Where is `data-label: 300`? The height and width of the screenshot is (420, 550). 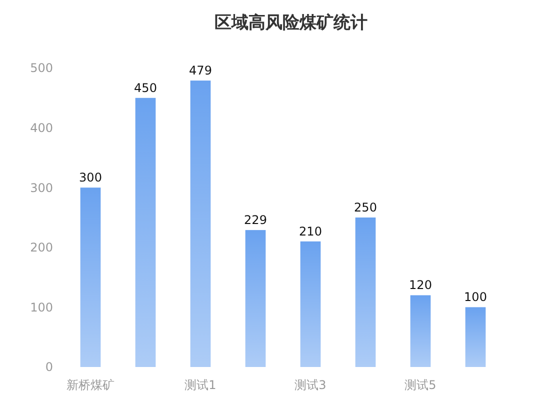
data-label: 300 is located at coordinates (90, 177).